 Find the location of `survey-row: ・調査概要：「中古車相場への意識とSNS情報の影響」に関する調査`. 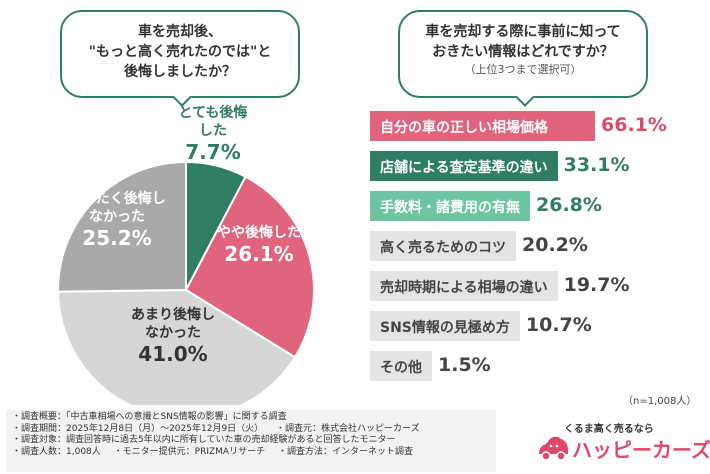

survey-row: ・調査概要：「中古車相場への意識とSNS情報の影響」に関する調査 is located at coordinates (251, 418).